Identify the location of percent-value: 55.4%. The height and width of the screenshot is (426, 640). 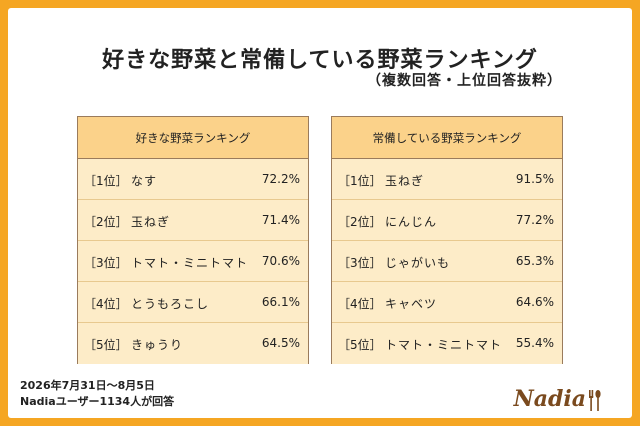
(534, 343).